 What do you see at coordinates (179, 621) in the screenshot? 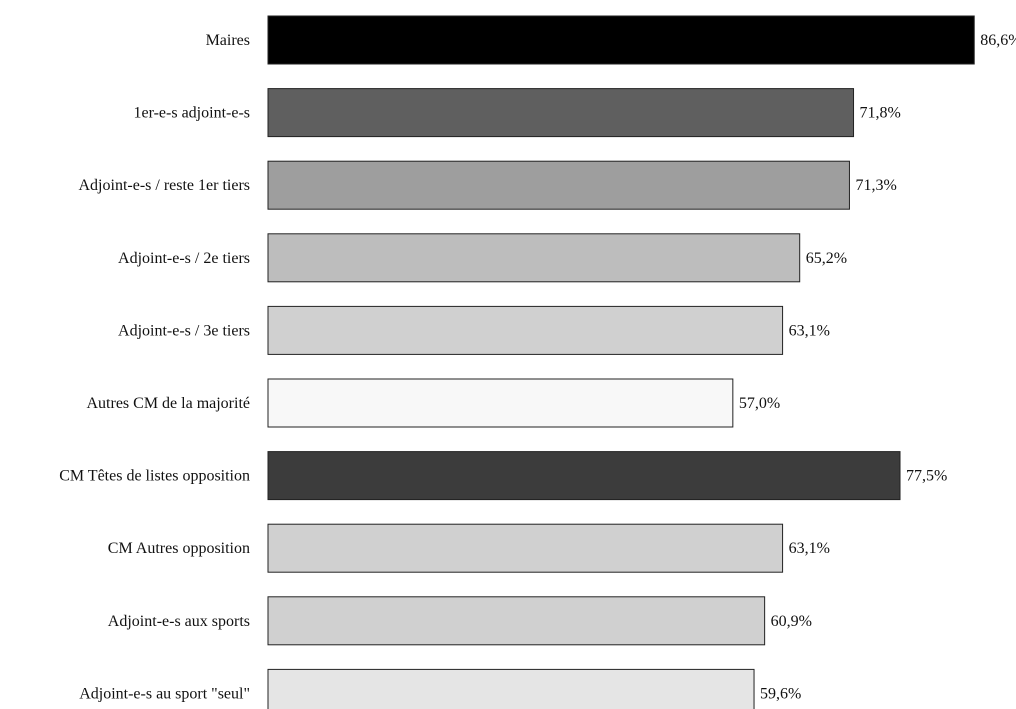
I see `category-label: Adjoint-e-s aux sports` at bounding box center [179, 621].